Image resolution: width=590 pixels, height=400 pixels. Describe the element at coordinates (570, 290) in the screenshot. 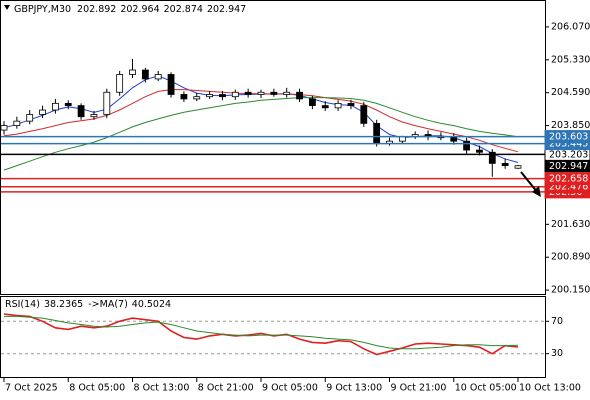

I see `y-tick-label: 200.150` at that location.